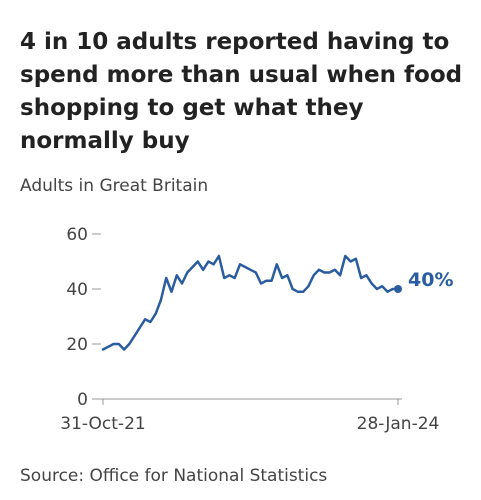 The image size is (481, 500). I want to click on end-point-marker, so click(398, 289).